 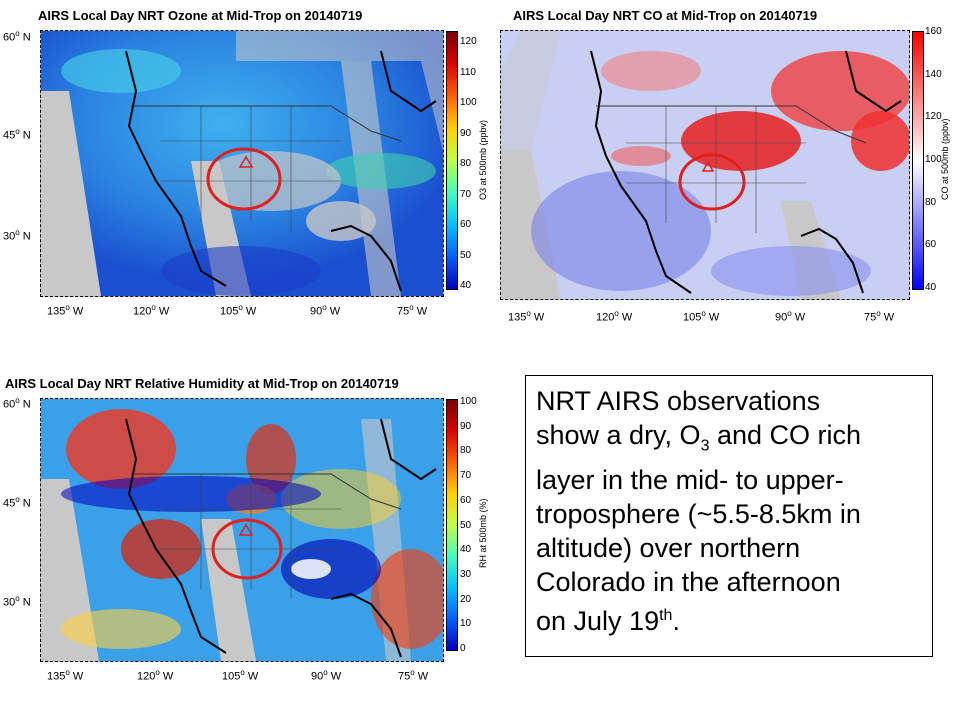 What do you see at coordinates (17, 235) in the screenshot?
I see `ozone-lat-label-30: 30o N` at bounding box center [17, 235].